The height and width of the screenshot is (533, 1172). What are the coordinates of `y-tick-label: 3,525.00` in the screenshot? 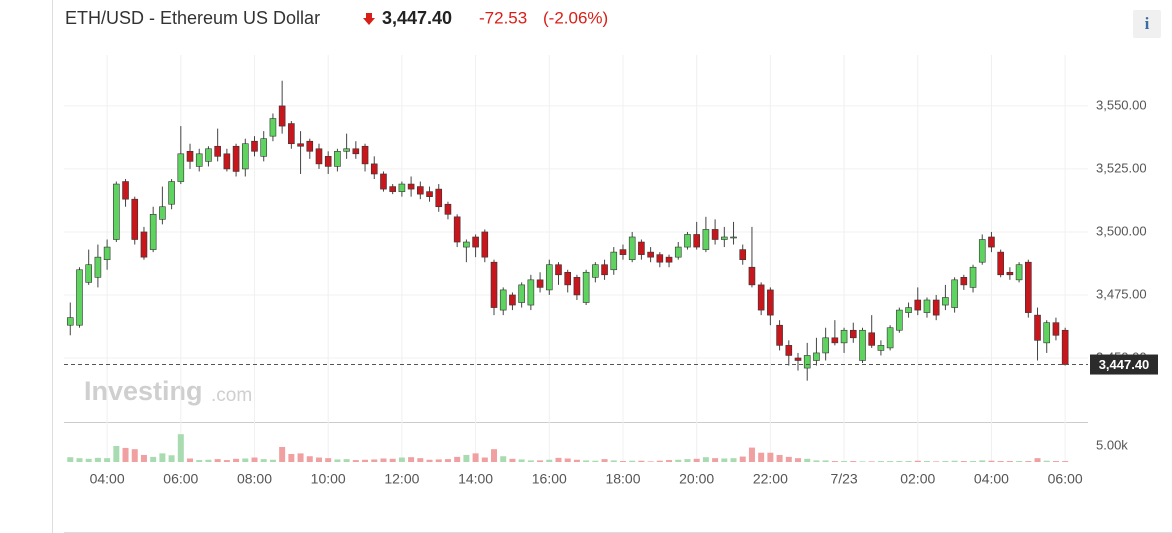 It's located at (1121, 167).